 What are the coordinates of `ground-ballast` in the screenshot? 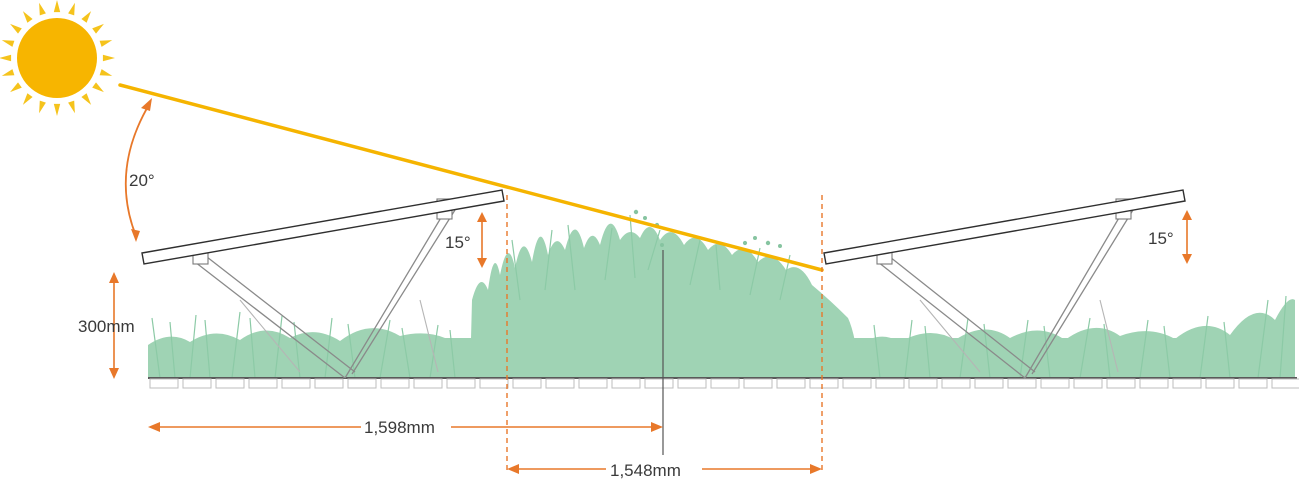 It's located at (723, 383).